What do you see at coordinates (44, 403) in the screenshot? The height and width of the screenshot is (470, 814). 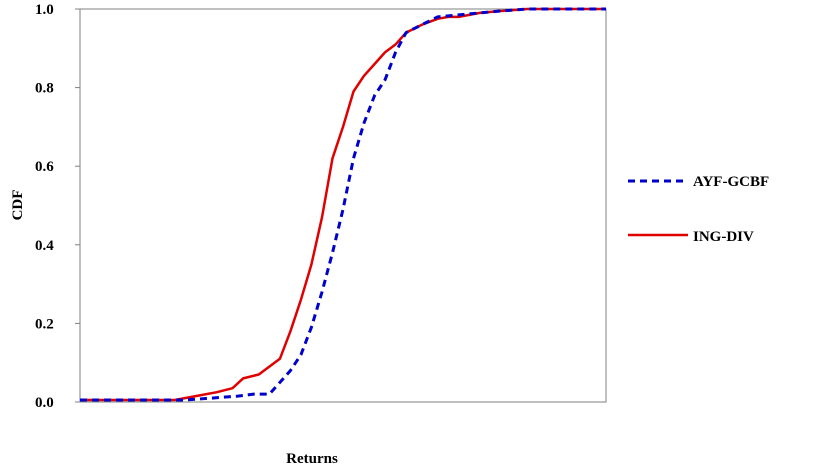 I see `y-tick-label: 0.0` at bounding box center [44, 403].